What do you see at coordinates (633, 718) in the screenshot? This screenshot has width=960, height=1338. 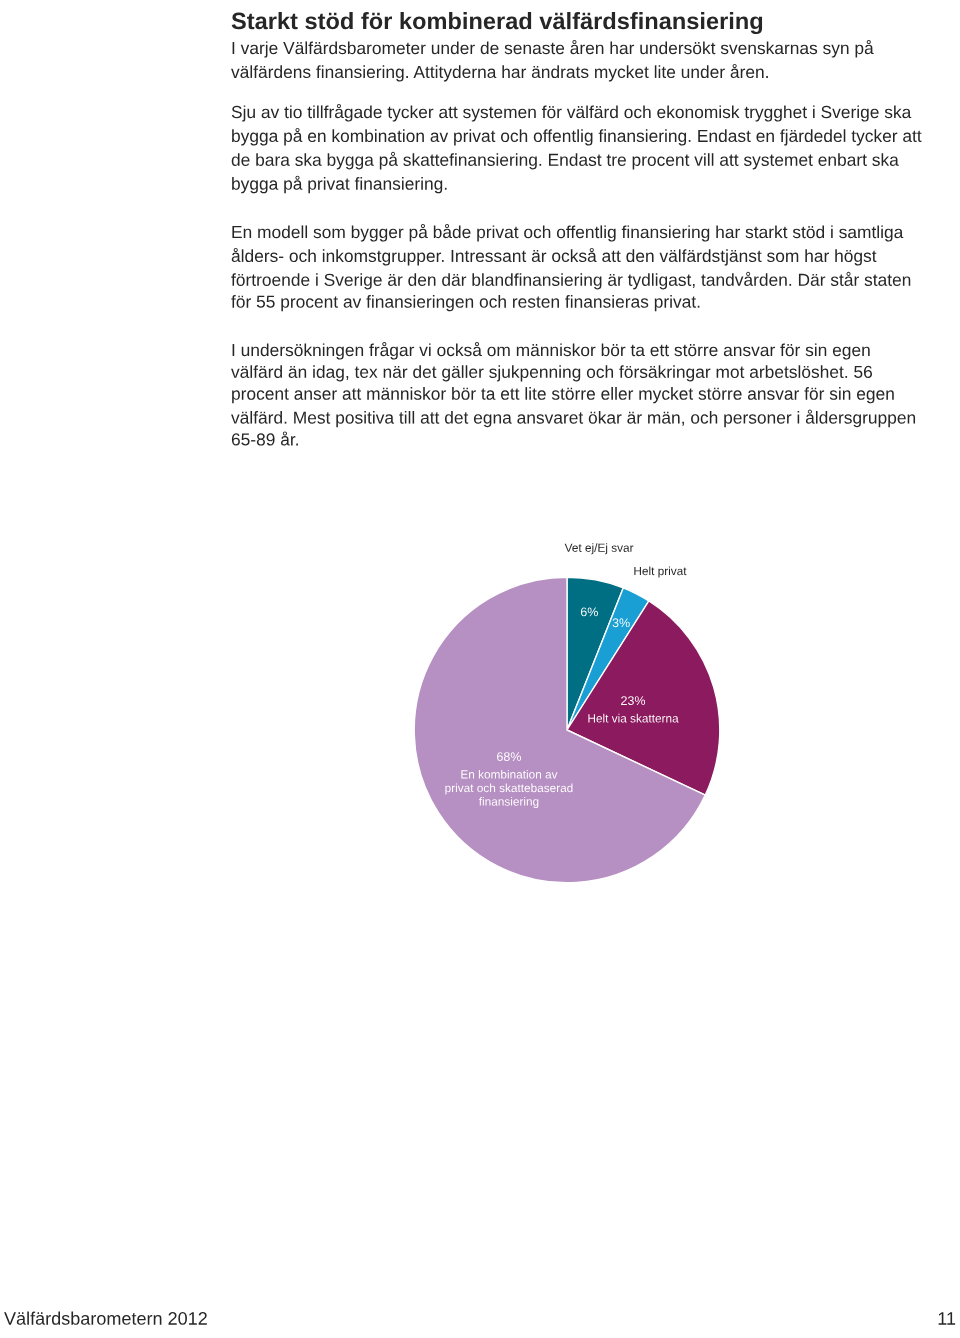 I see `slice-label: Helt via skatterna` at bounding box center [633, 718].